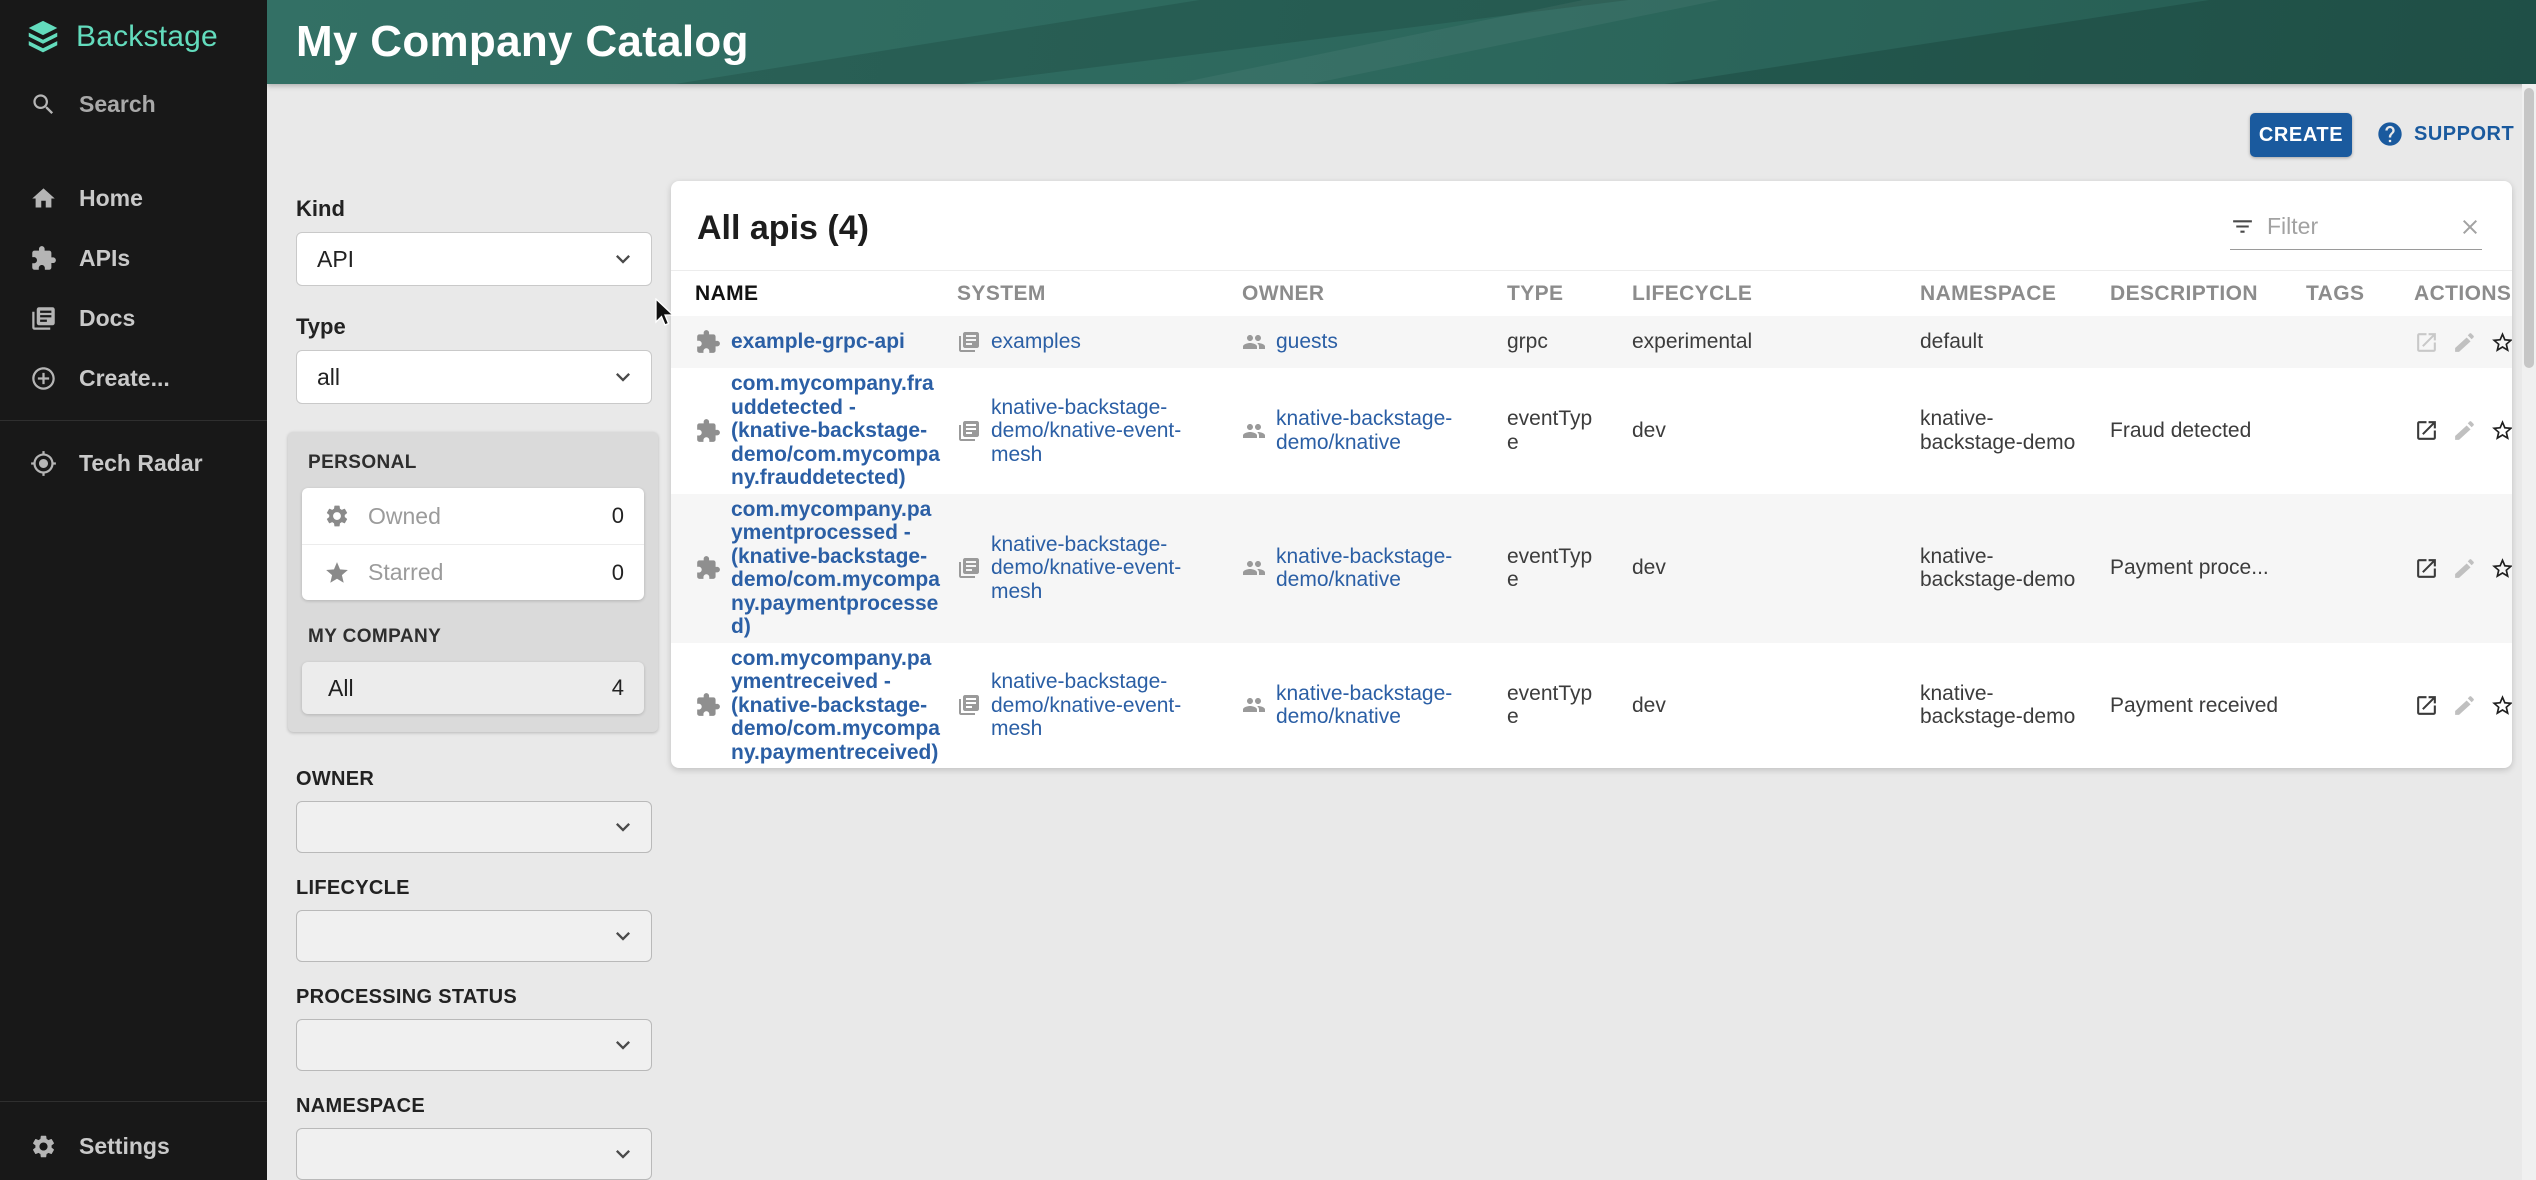 The width and height of the screenshot is (2536, 1180). I want to click on owner-link: guests, so click(1307, 342).